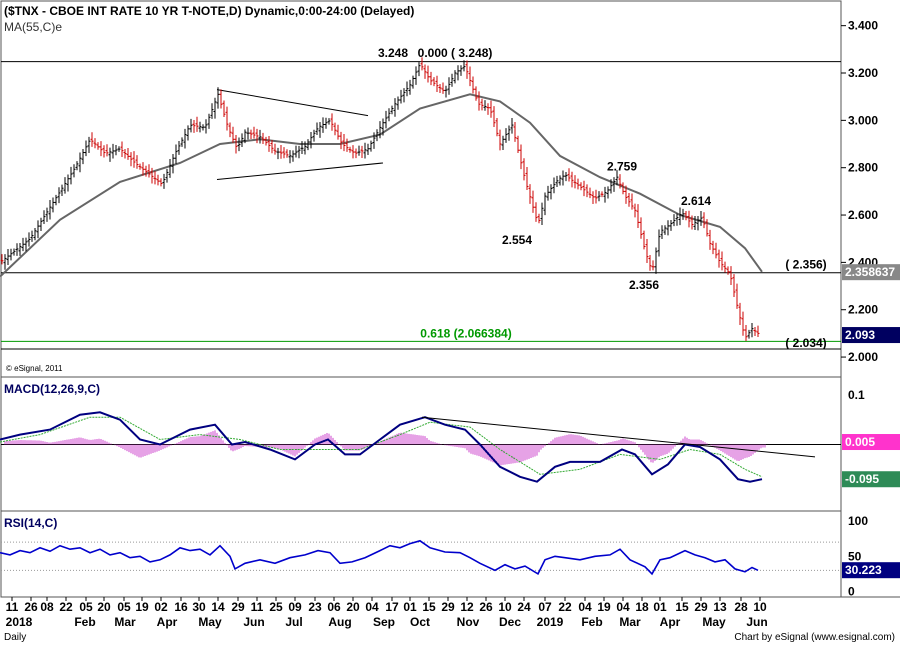  What do you see at coordinates (517, 240) in the screenshot?
I see `price-annotation: 2.554` at bounding box center [517, 240].